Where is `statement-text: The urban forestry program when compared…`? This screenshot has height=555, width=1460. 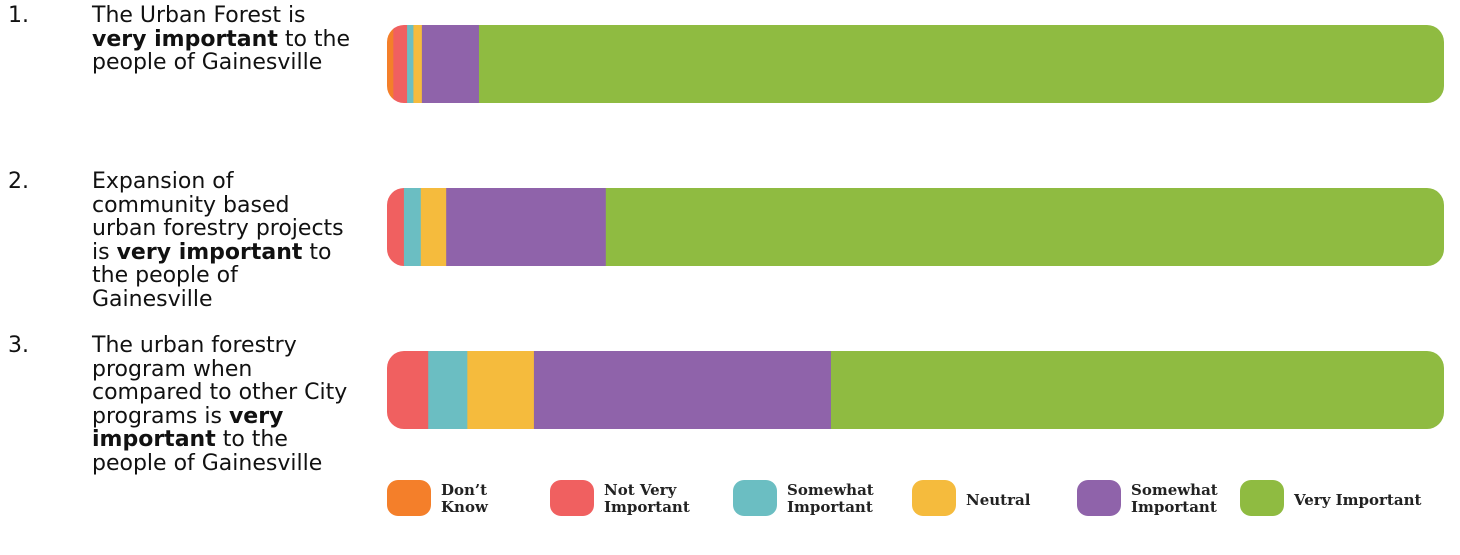
statement-text: The urban forestry program when compared… is located at coordinates (226, 404).